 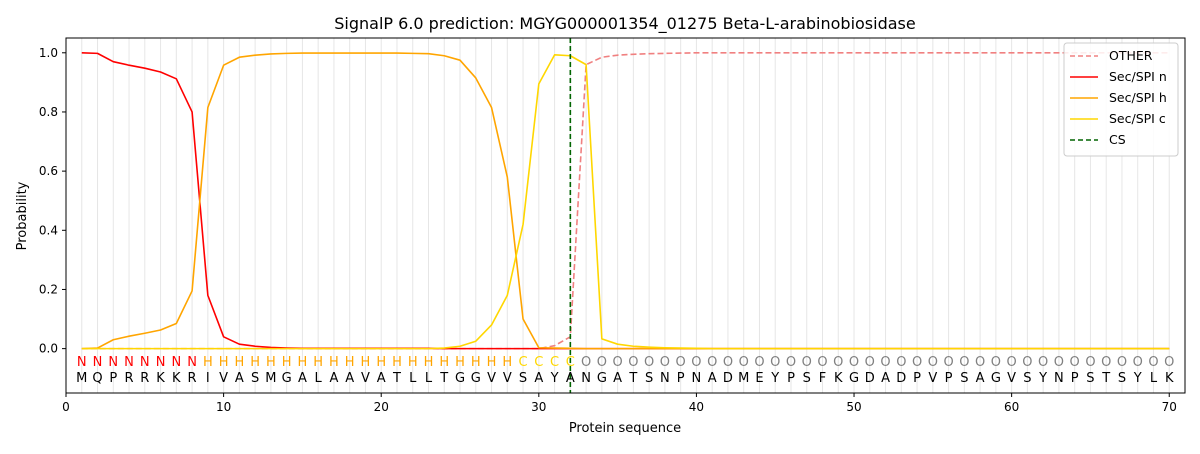 I want to click on residue-label-53: D, so click(x=901, y=378).